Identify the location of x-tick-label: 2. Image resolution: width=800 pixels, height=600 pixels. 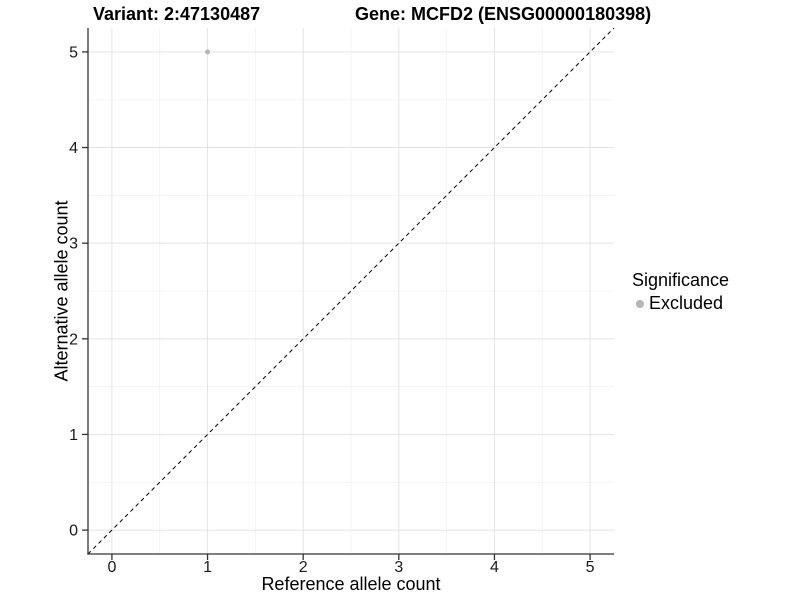
(303, 567).